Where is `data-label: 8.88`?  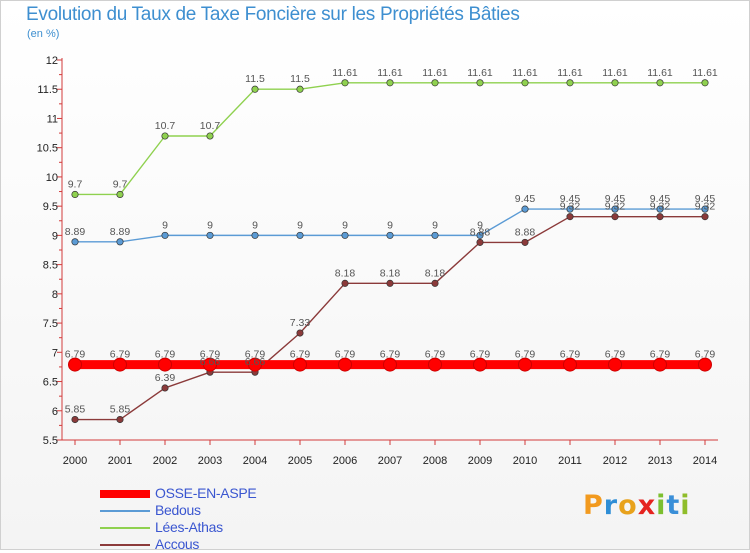
data-label: 8.88 is located at coordinates (525, 232).